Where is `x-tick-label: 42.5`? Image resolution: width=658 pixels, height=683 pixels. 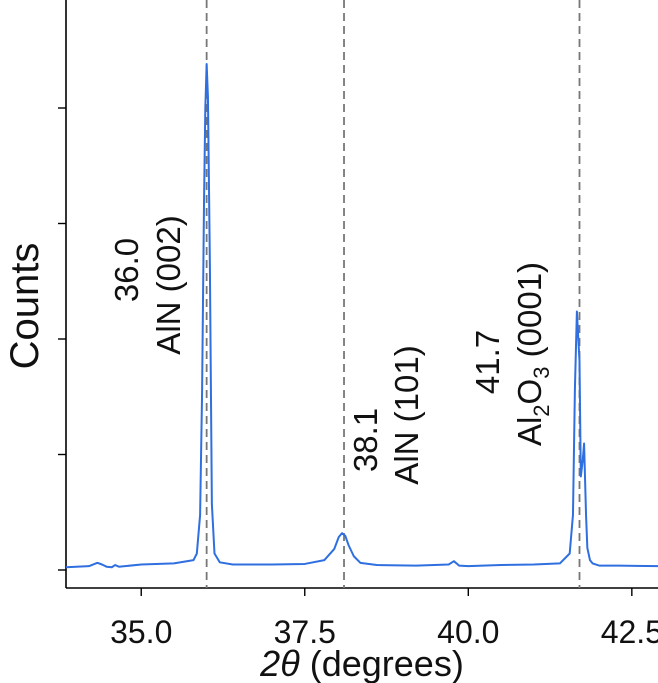 x-tick-label: 42.5 is located at coordinates (629, 632).